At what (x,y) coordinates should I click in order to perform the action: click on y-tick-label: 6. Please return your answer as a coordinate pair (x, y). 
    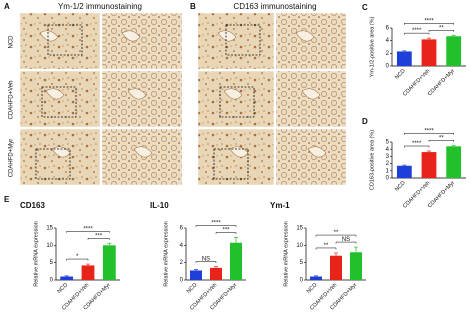
    Looking at the image, I should click on (388, 29).